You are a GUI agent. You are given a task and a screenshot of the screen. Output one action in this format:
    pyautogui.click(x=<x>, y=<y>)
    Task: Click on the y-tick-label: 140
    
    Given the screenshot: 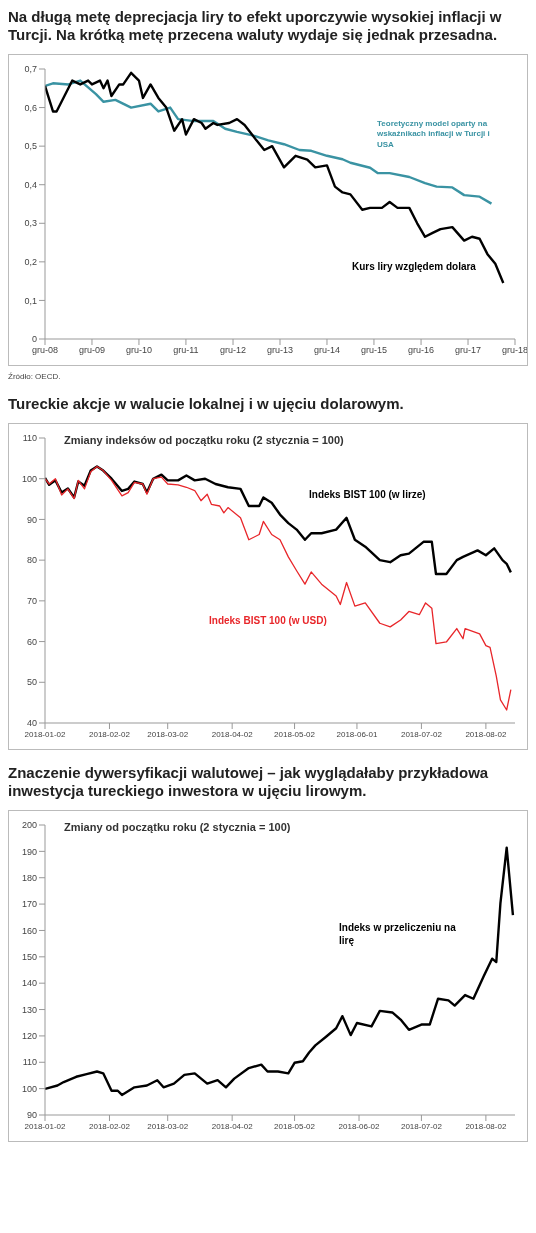 What is the action you would take?
    pyautogui.click(x=29, y=983)
    